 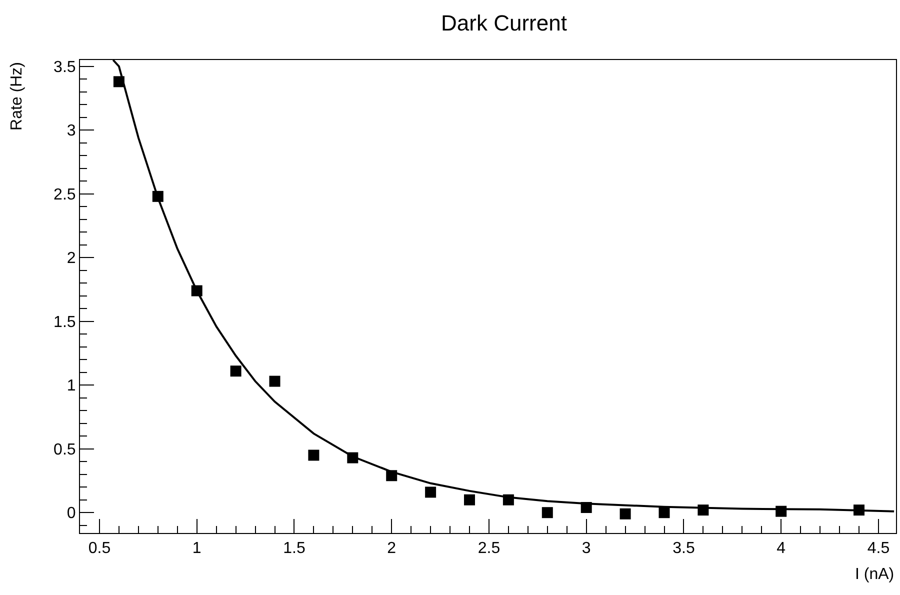 I want to click on x-tick-label: 3, so click(x=586, y=549).